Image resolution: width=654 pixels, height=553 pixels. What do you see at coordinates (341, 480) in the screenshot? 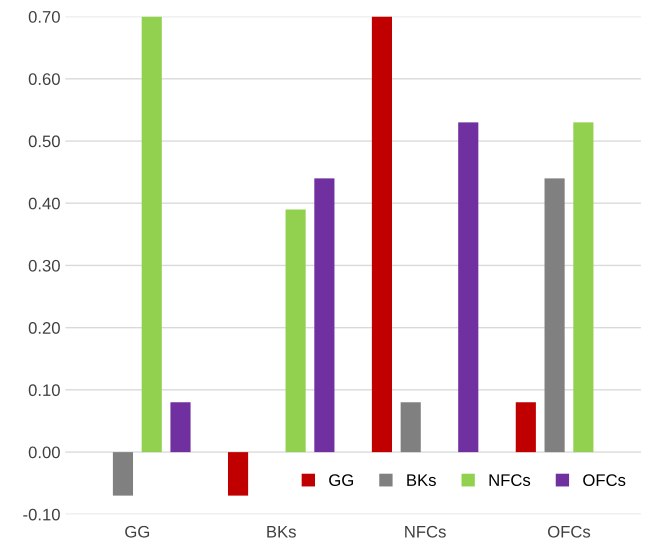
I see `legend-label: GG` at bounding box center [341, 480].